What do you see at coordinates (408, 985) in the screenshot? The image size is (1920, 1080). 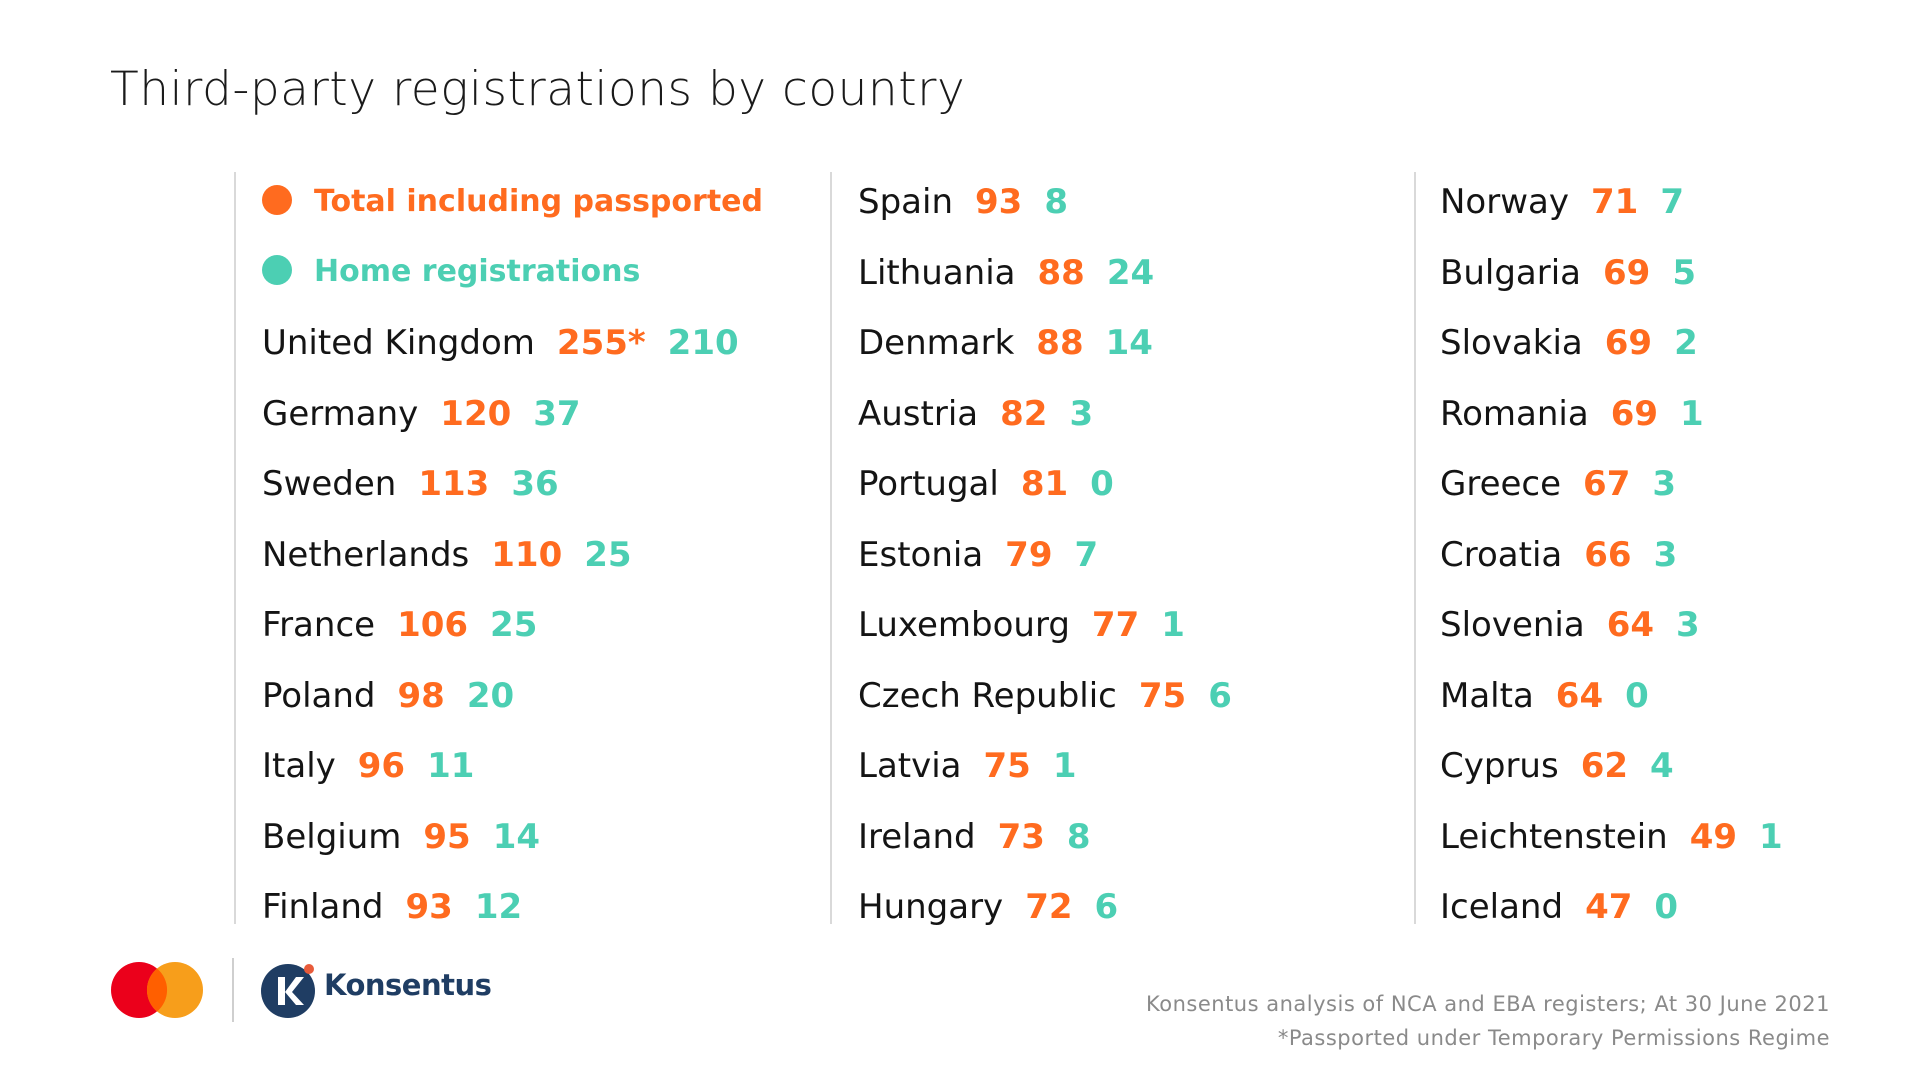 I see `konsentus-wordmark: Konsentus` at bounding box center [408, 985].